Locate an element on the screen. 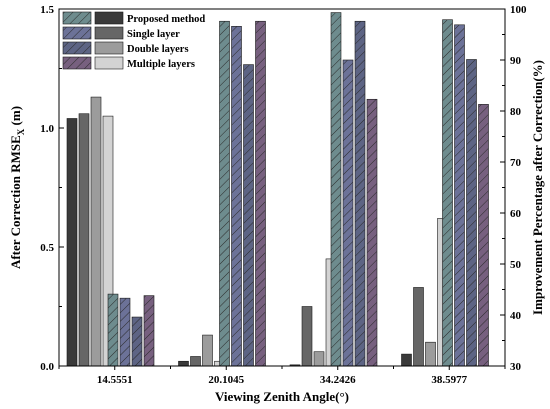  right-y-tick-label: 60 is located at coordinates (516, 214).